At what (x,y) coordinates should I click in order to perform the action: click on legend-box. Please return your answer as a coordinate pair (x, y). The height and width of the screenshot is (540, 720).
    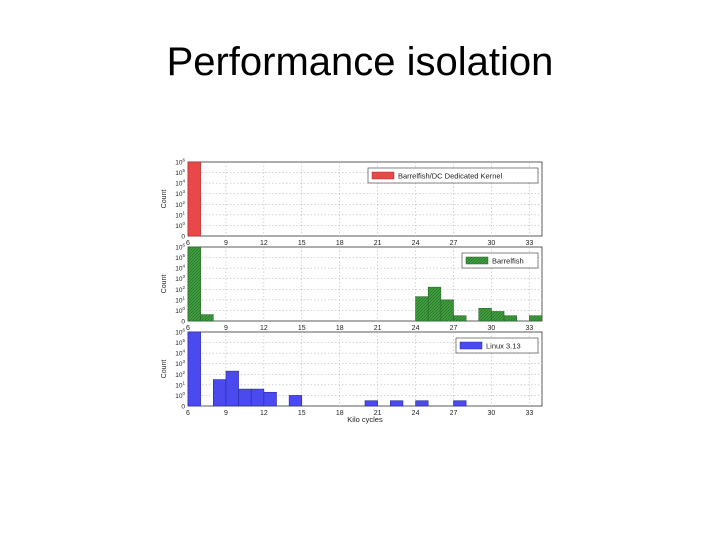
    Looking at the image, I should click on (453, 175).